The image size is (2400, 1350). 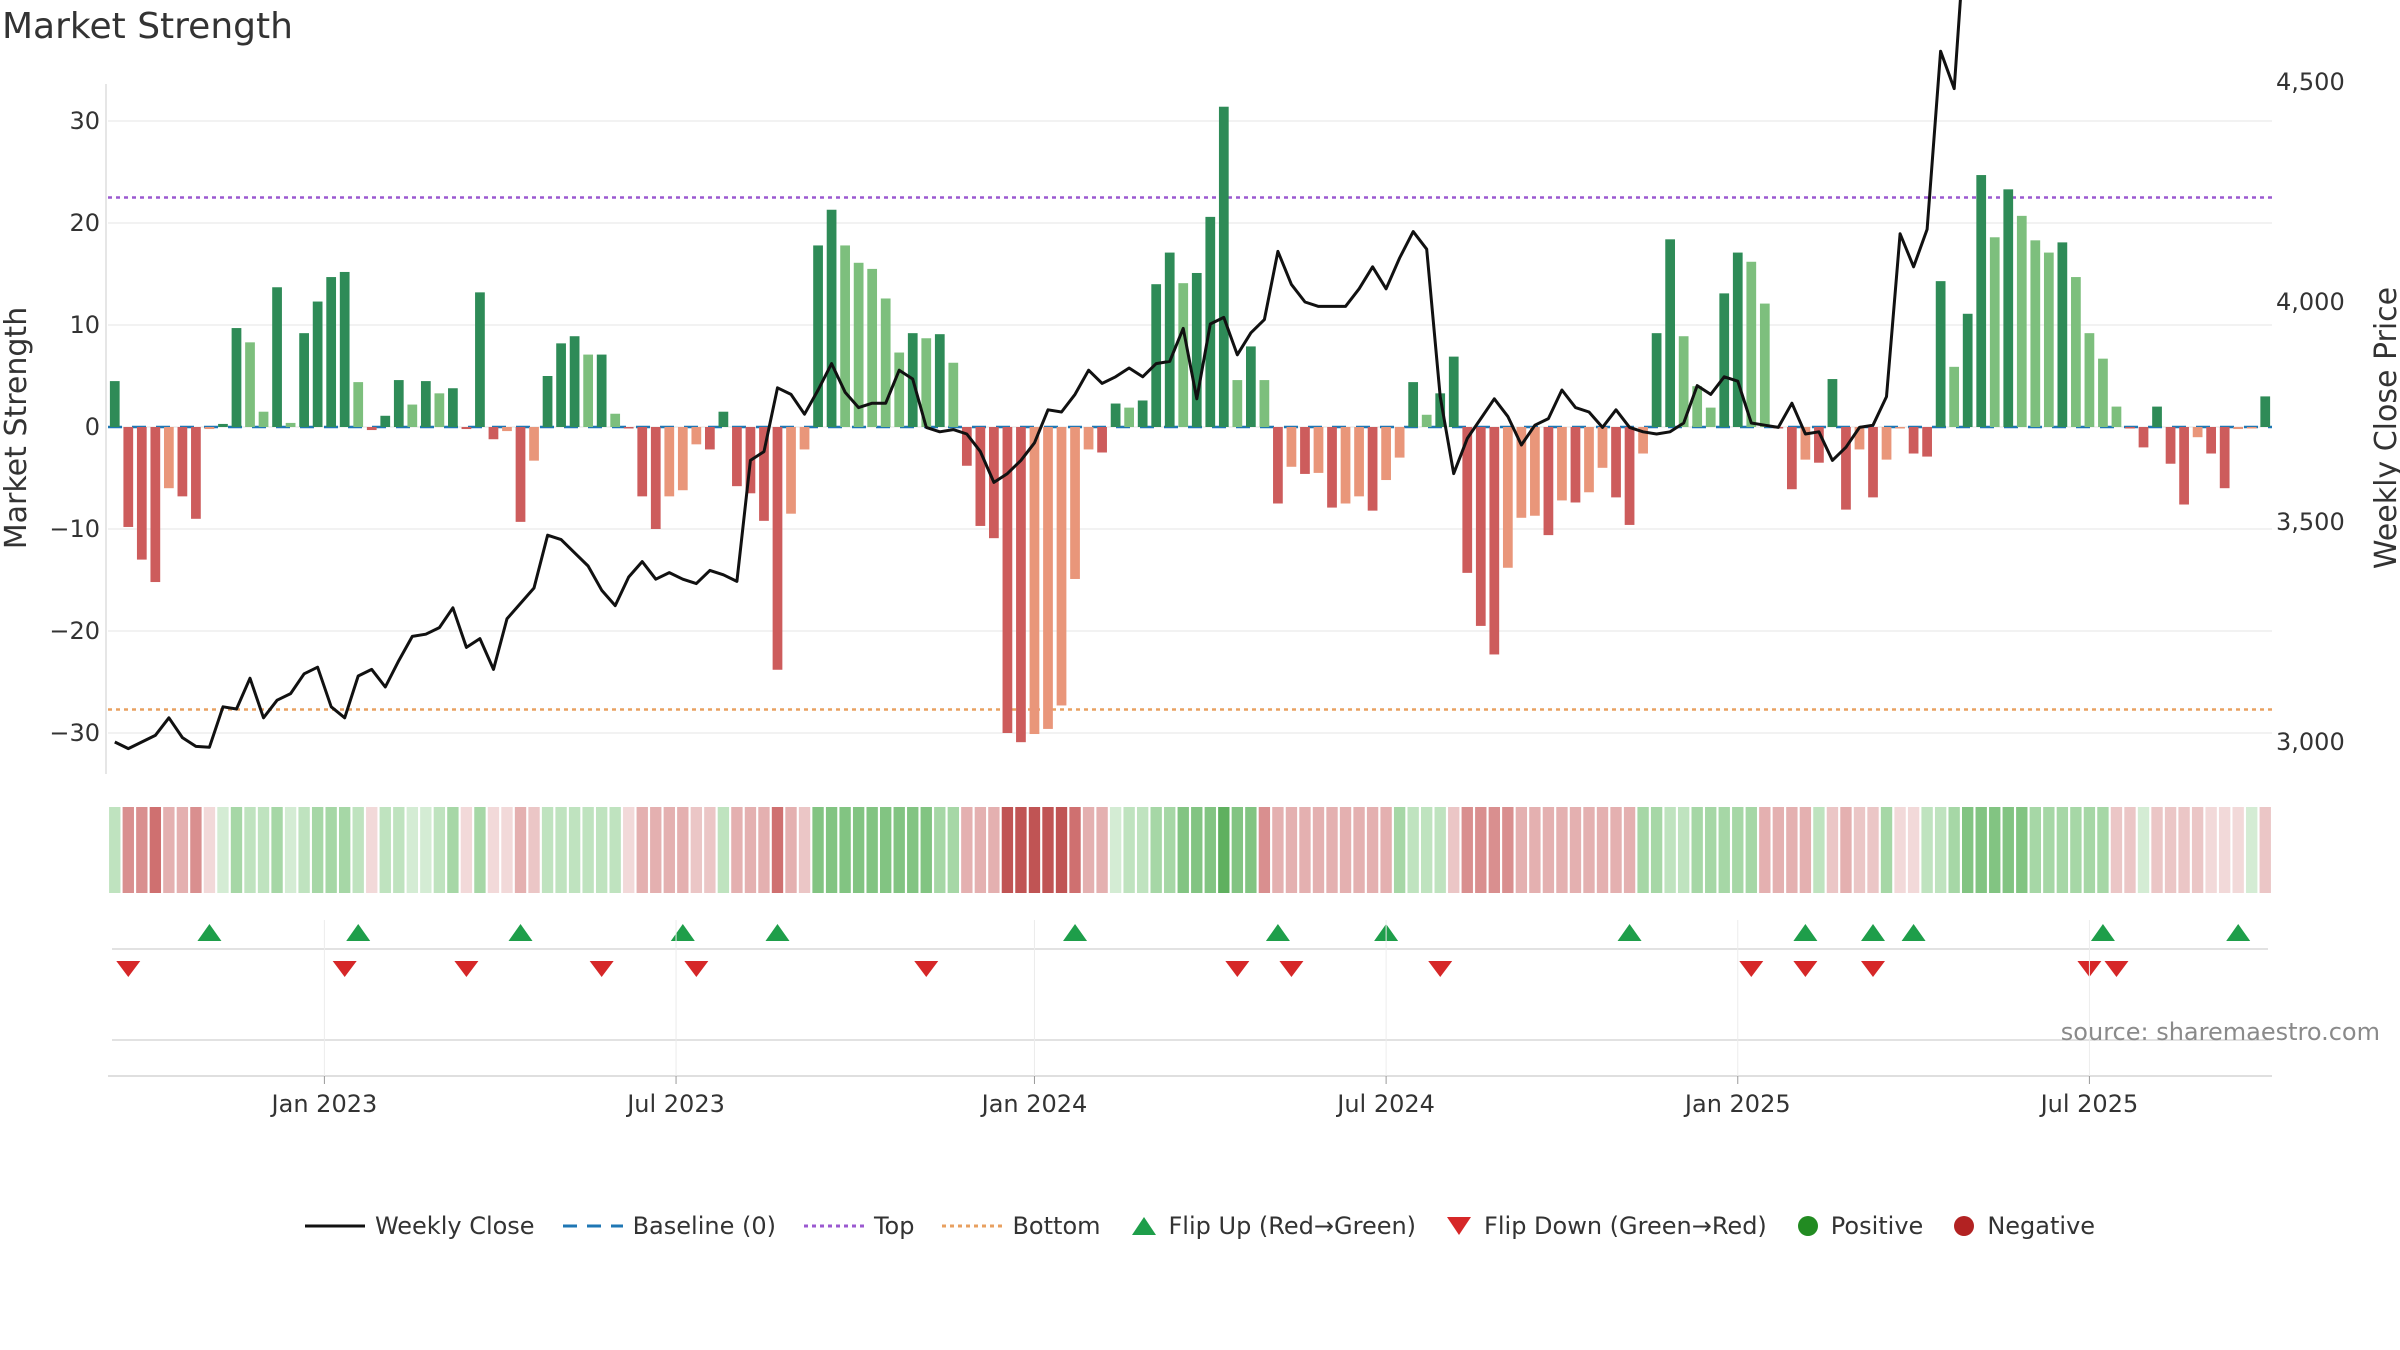 What do you see at coordinates (1859, 1226) in the screenshot?
I see `legend-positive: Positive` at bounding box center [1859, 1226].